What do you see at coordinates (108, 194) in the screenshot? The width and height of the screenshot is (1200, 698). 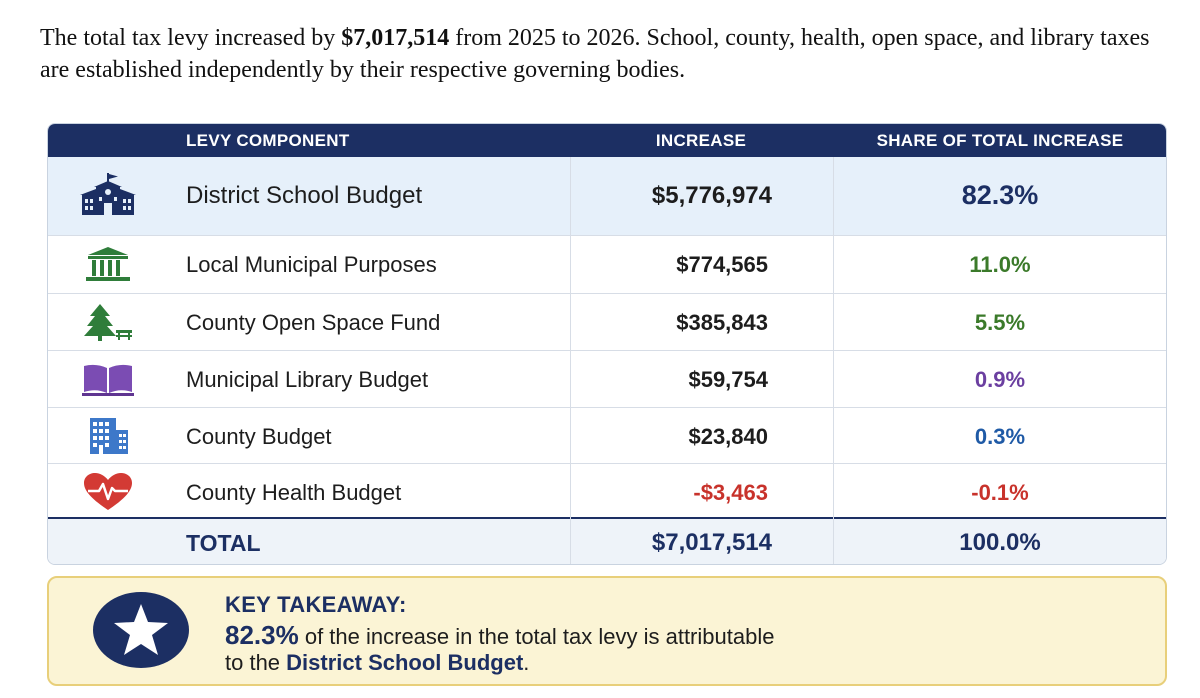 I see `school-icon` at bounding box center [108, 194].